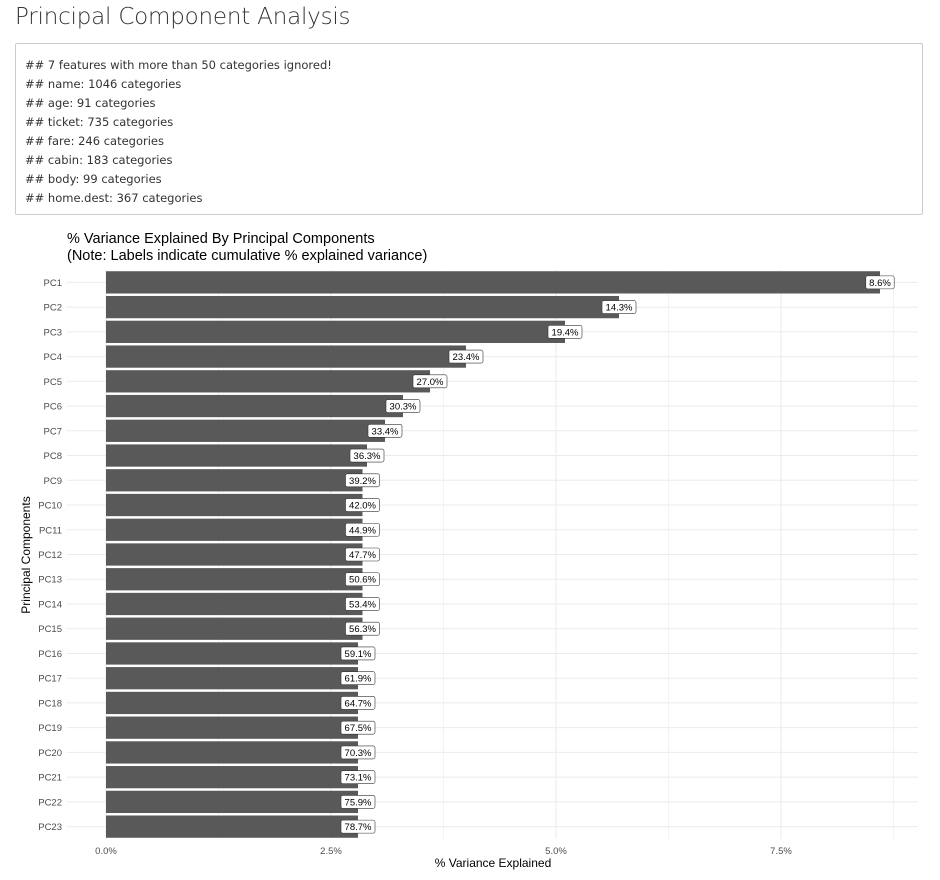  What do you see at coordinates (232, 678) in the screenshot?
I see `bar-pc17` at bounding box center [232, 678].